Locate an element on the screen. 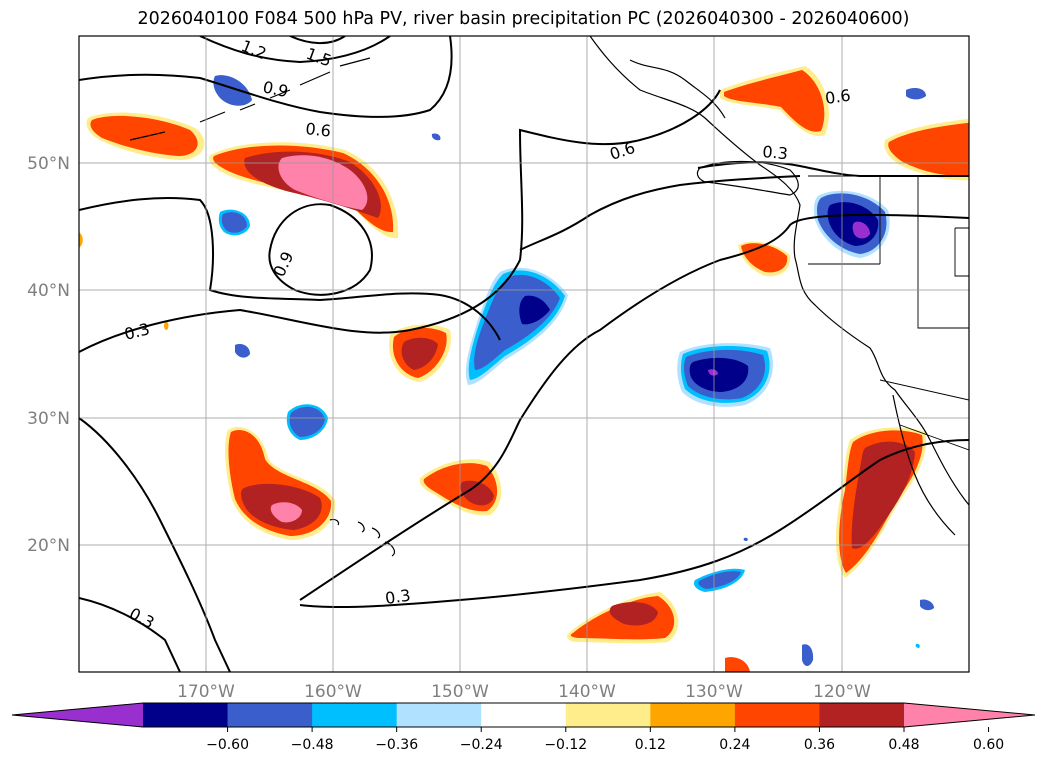  colorbar-tick-label: −0.12 is located at coordinates (565, 745).